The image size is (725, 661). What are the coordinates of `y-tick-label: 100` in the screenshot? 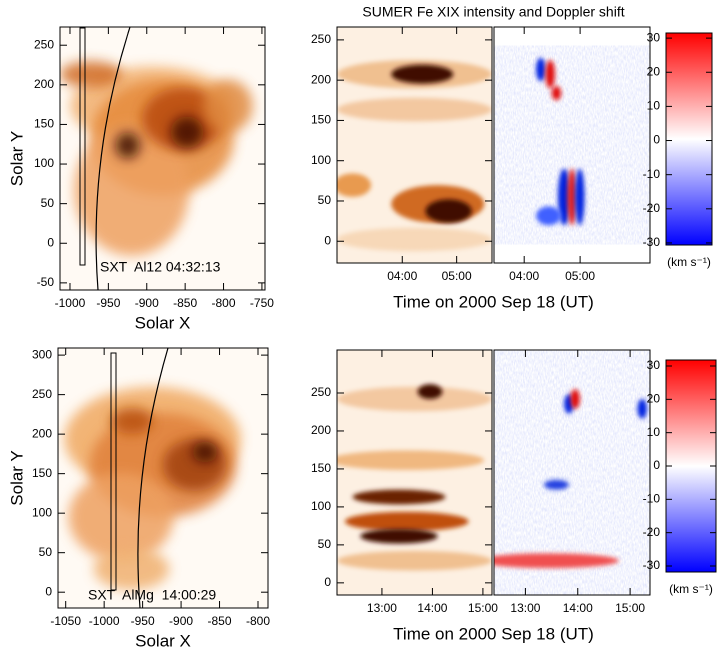 It's located at (321, 160).